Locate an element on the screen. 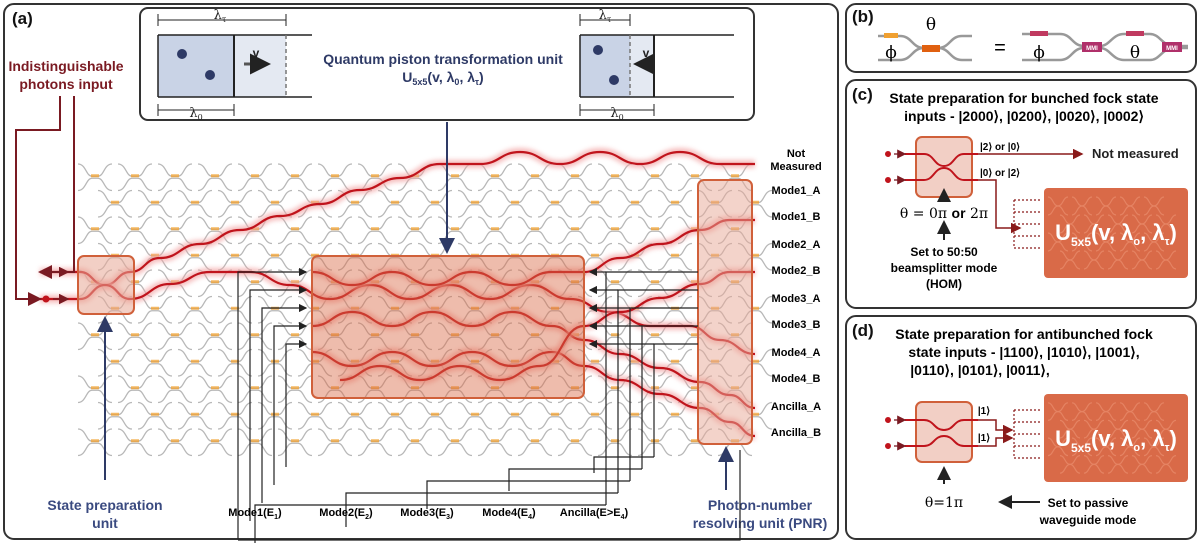  panel-c-title: State preparation for bunched fock state is located at coordinates (1023, 98).